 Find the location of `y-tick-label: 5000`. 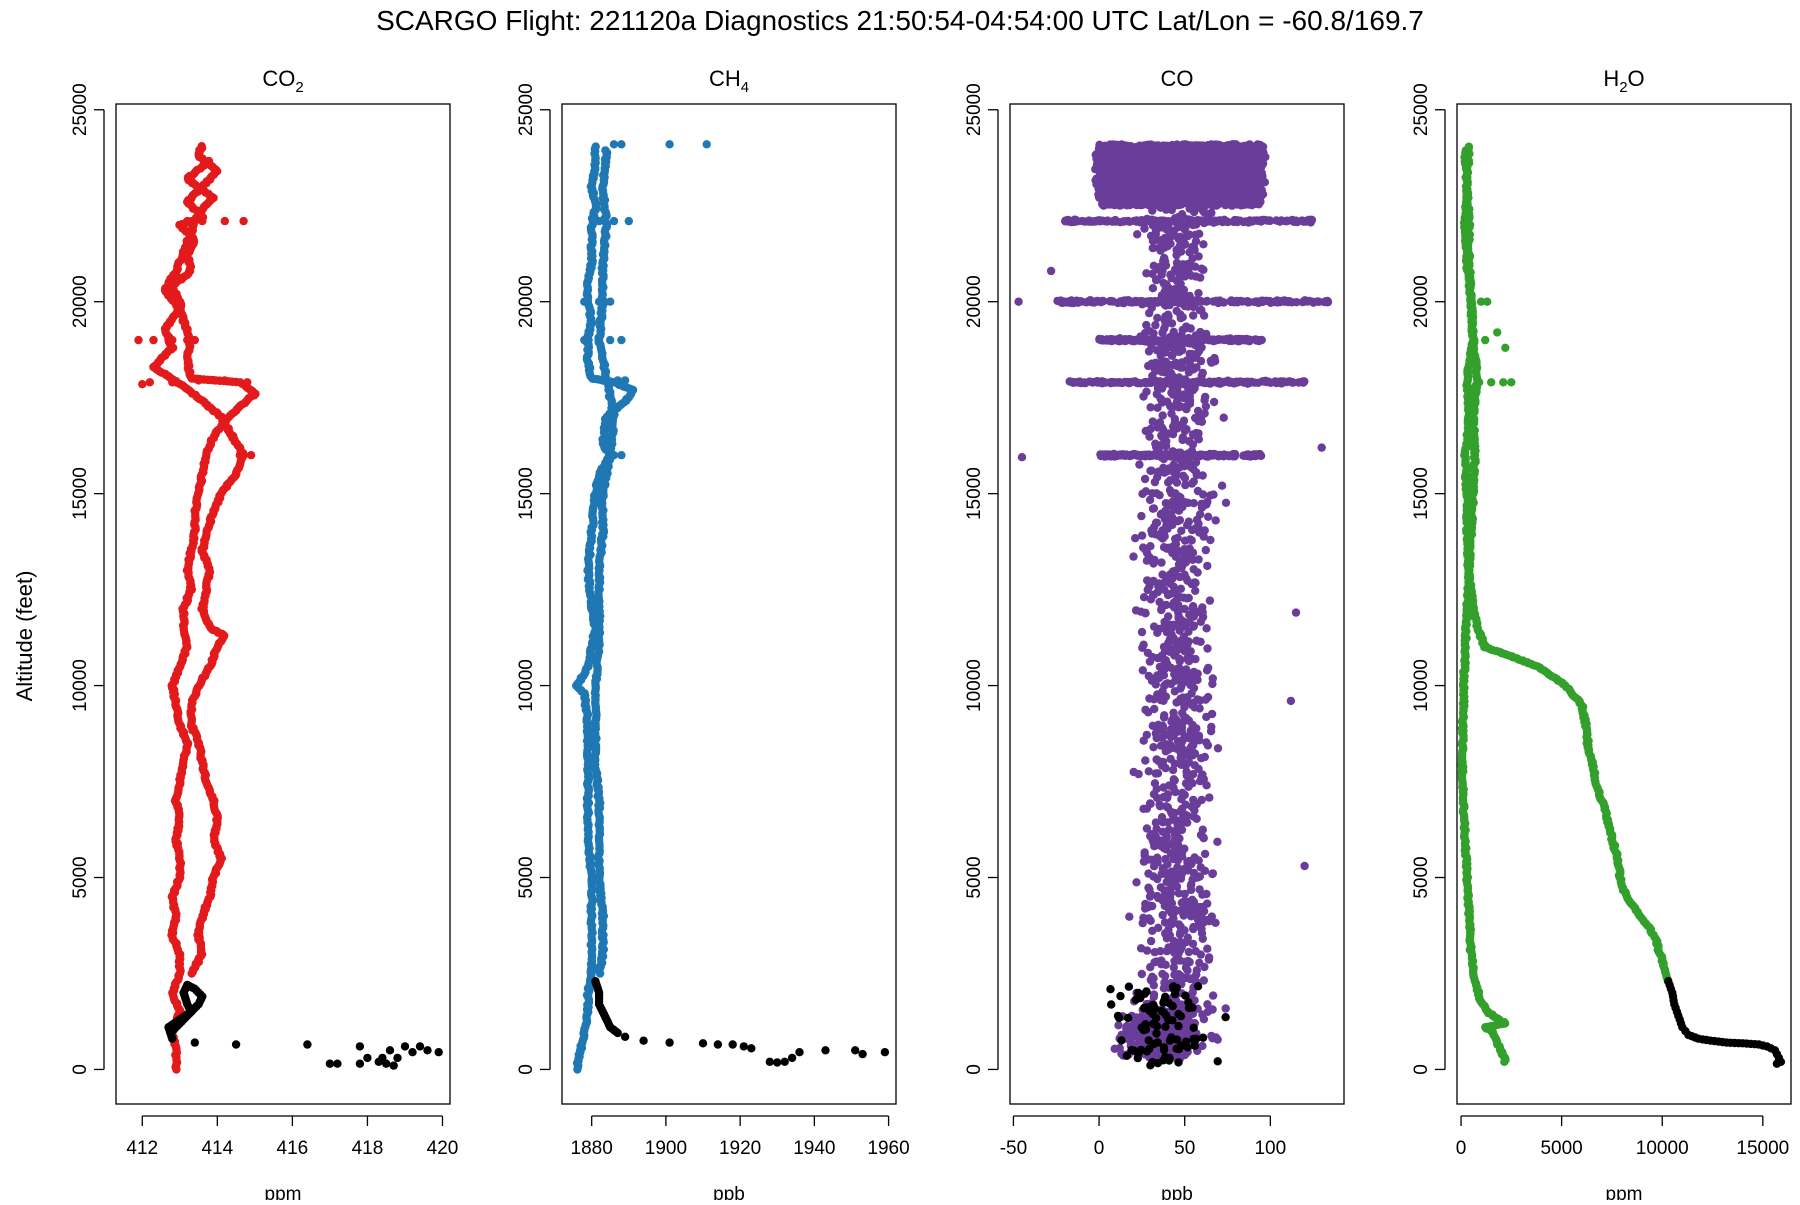

y-tick-label: 5000 is located at coordinates (974, 877).